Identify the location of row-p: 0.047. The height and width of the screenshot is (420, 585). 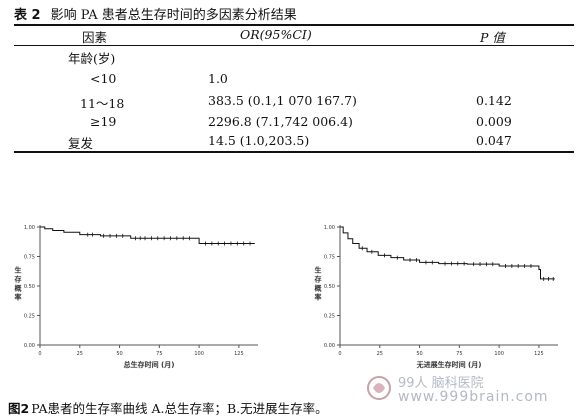
(494, 140).